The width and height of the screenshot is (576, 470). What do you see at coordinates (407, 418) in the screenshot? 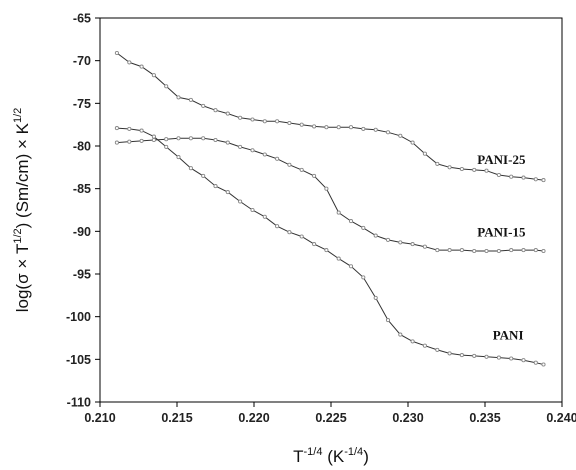
I see `x-tick-label: 0.230` at bounding box center [407, 418].